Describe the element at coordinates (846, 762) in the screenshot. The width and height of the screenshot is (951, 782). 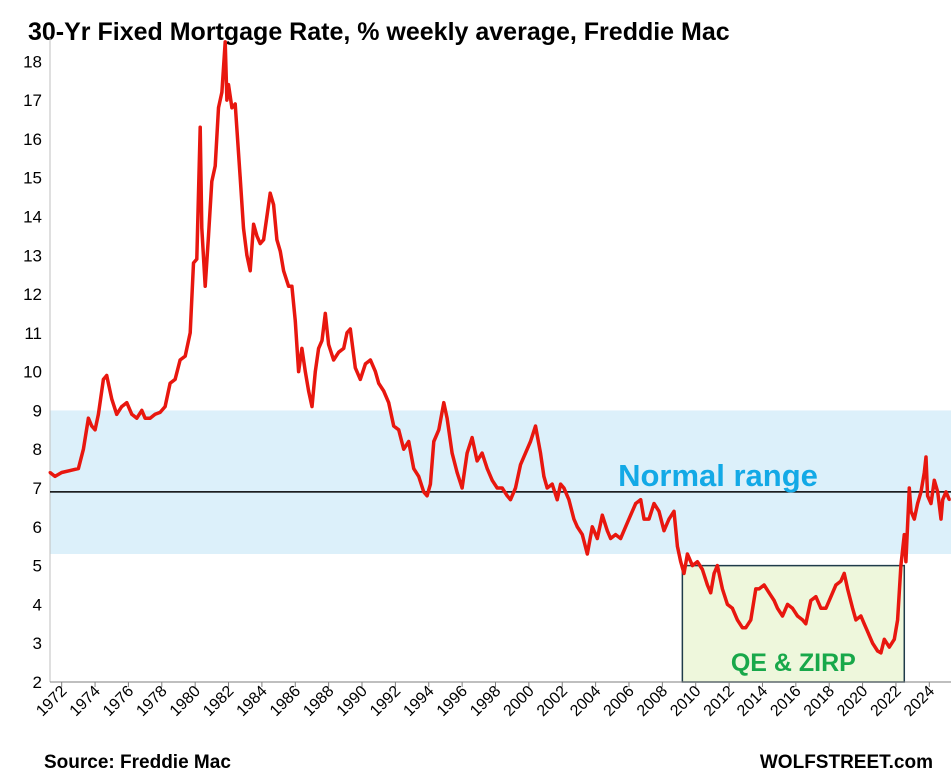
I see `brand-label: WOLFSTREET.com` at that location.